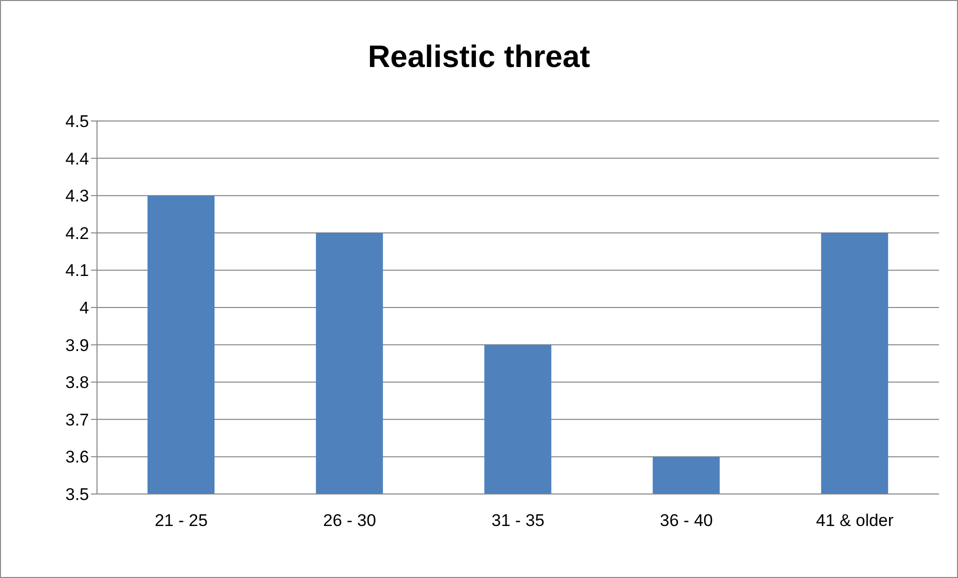  I want to click on x-tick-label: 31 - 35, so click(518, 520).